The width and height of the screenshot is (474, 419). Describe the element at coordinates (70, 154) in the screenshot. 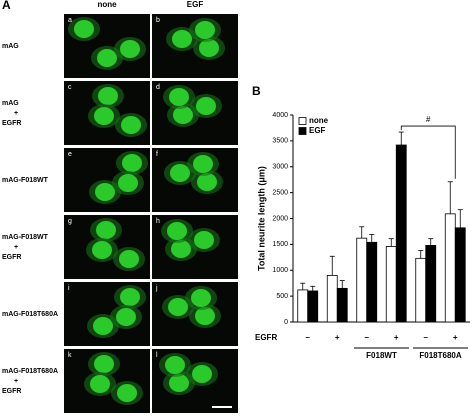

I see `image-letter: e` at that location.